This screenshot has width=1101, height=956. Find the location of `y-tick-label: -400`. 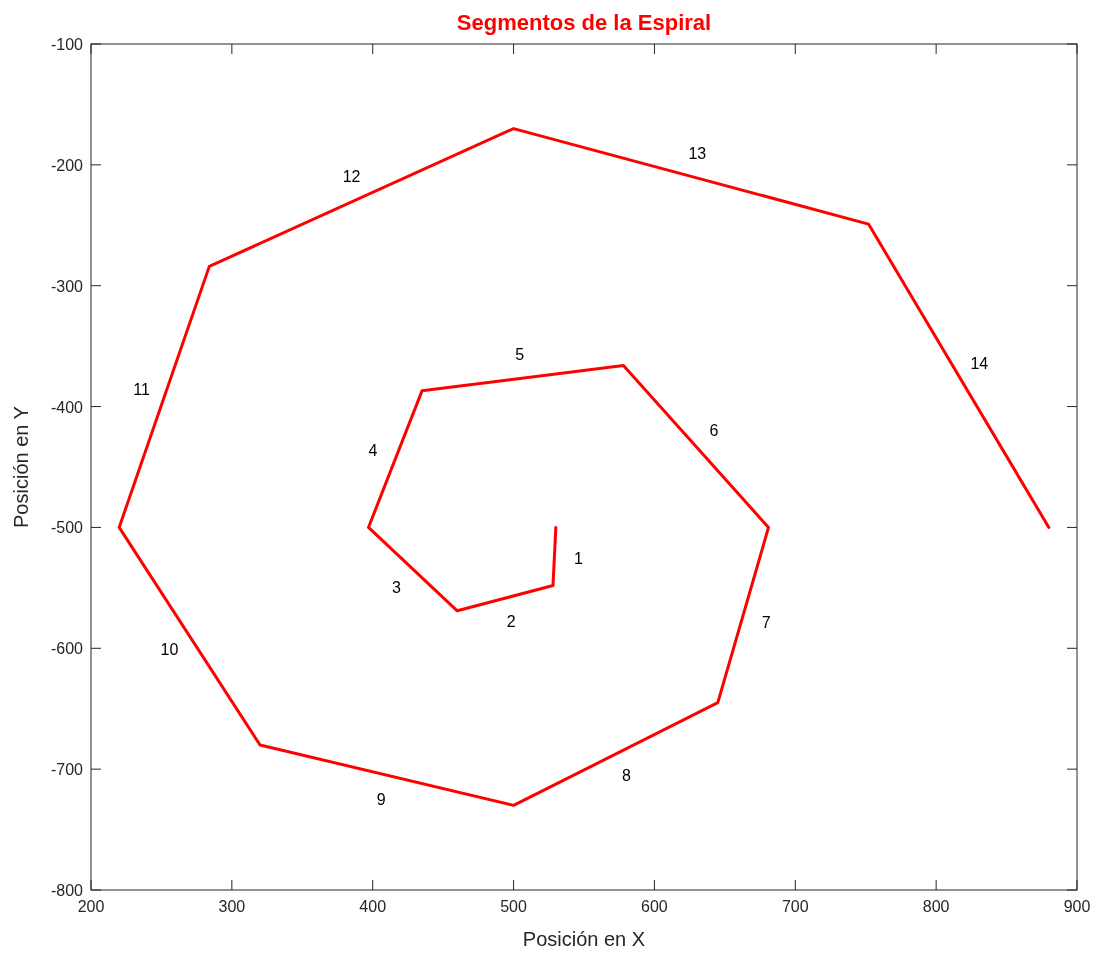

y-tick-label: -400 is located at coordinates (67, 407).